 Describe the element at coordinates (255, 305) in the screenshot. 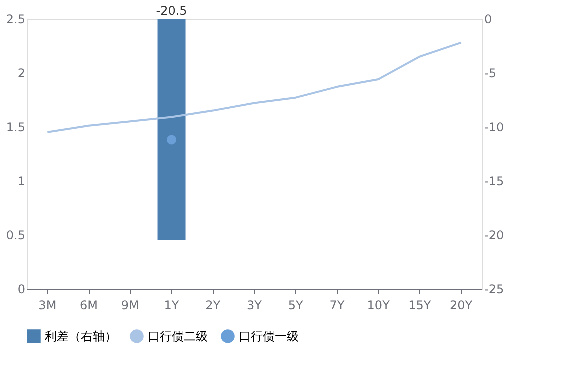

I see `x-tick-label: 3Y` at that location.